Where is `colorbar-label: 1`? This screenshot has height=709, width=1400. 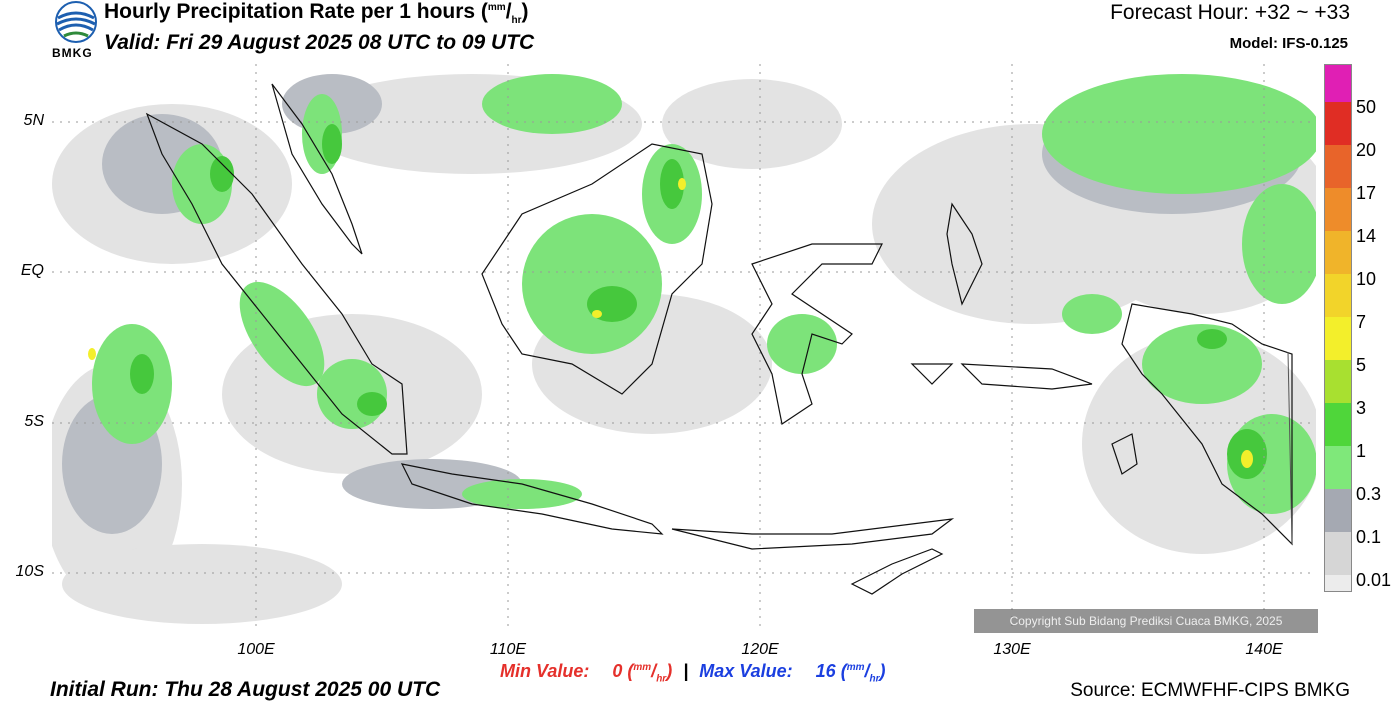
colorbar-label: 1 is located at coordinates (1361, 451).